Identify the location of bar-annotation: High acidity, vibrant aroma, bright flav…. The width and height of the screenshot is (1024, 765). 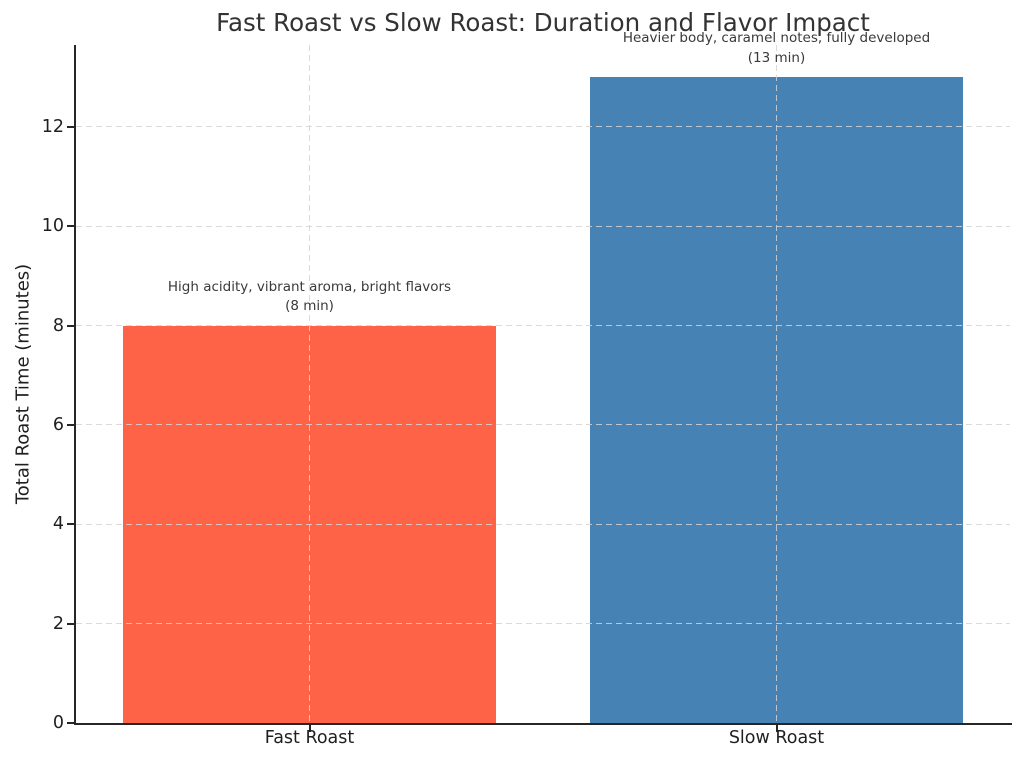
(309, 297).